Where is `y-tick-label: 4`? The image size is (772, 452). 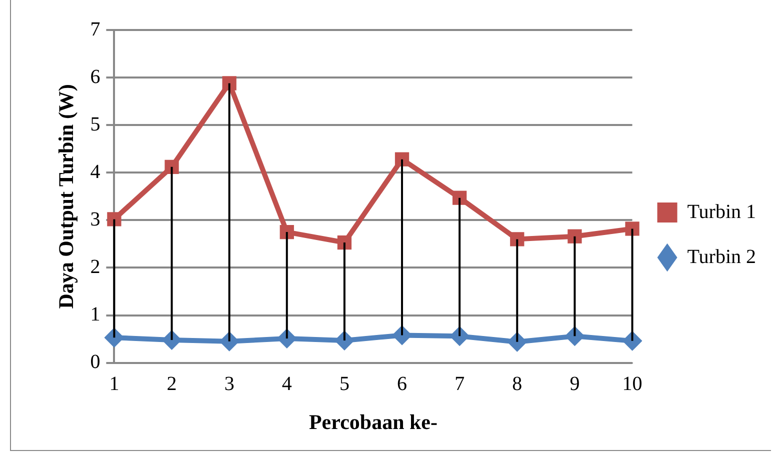
y-tick-label: 4 is located at coordinates (95, 171).